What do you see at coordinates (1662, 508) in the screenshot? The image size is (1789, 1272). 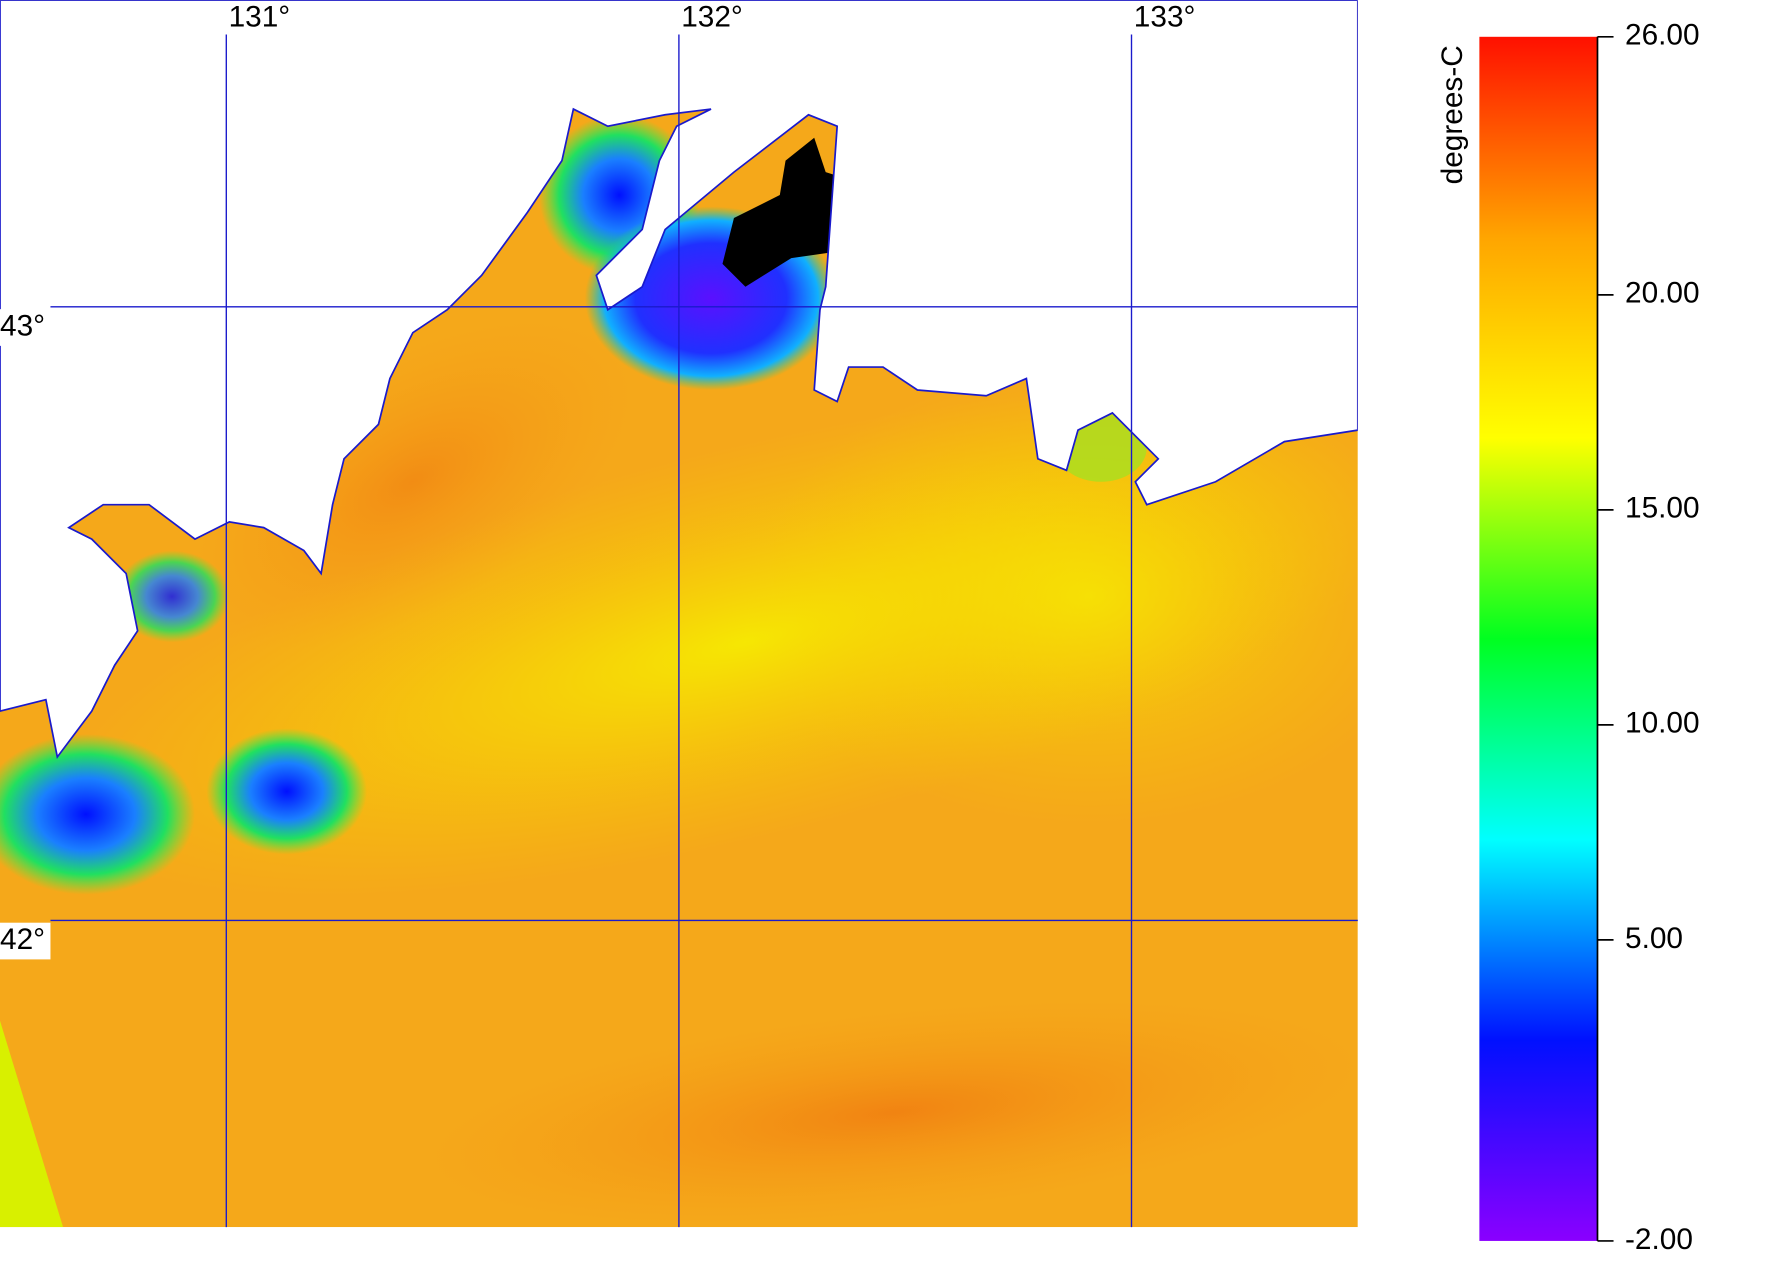 I see `colorbar-tick-label: 15.00` at bounding box center [1662, 508].